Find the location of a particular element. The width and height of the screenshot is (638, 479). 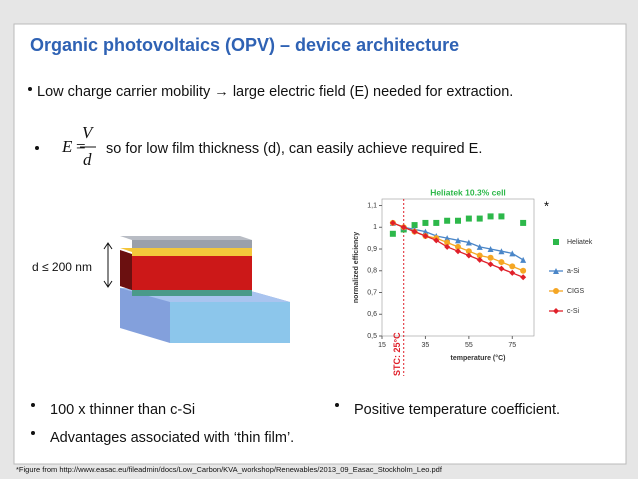

thickness-label: d ≤ 200 nm is located at coordinates (62, 267).